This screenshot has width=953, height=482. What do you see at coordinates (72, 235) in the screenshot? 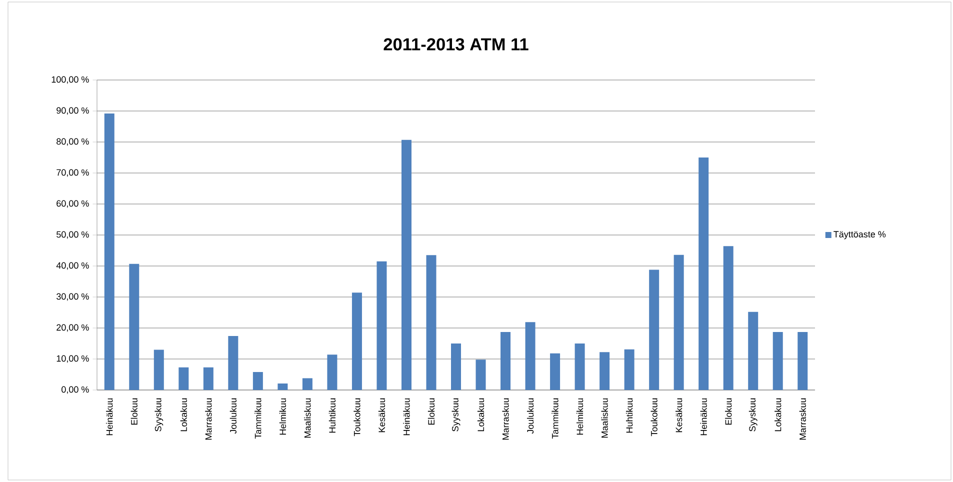
I see `y-tick-label: 50,00 %` at bounding box center [72, 235].